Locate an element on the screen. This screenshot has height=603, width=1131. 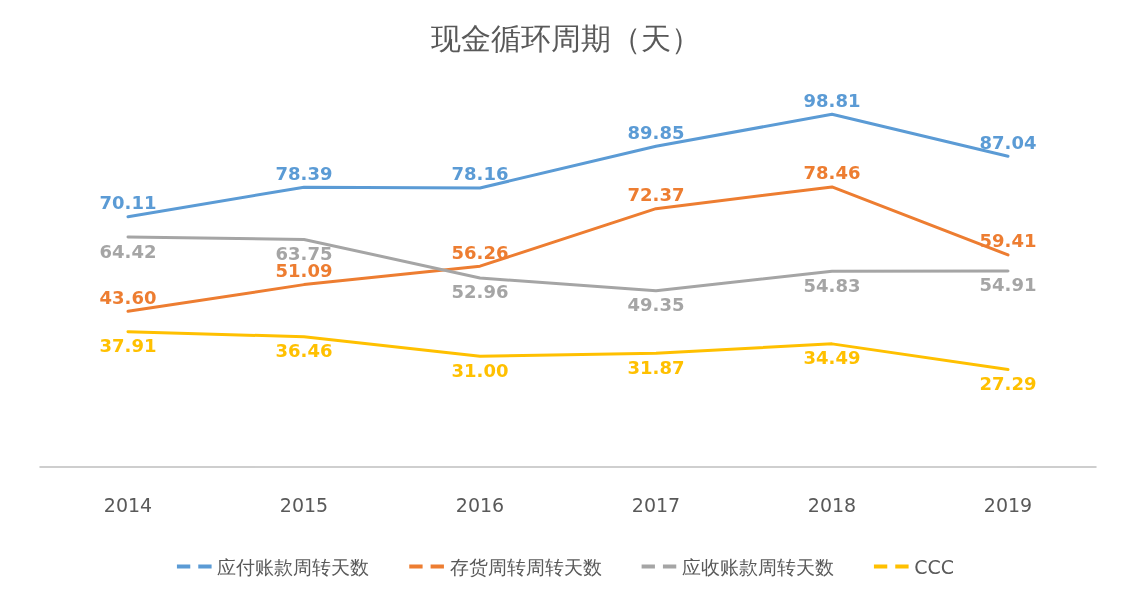
data-label: 31.87 is located at coordinates (656, 367).